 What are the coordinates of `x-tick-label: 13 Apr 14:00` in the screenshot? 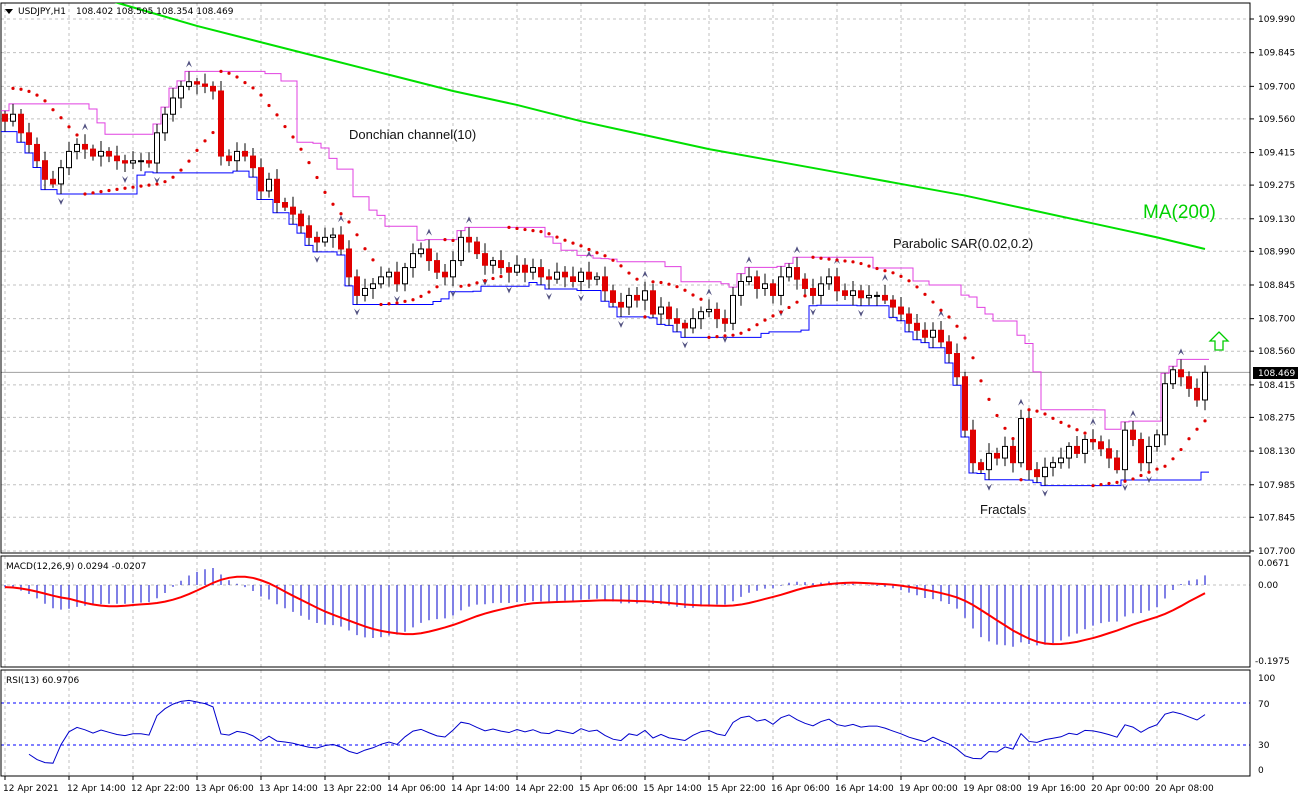 It's located at (288, 789).